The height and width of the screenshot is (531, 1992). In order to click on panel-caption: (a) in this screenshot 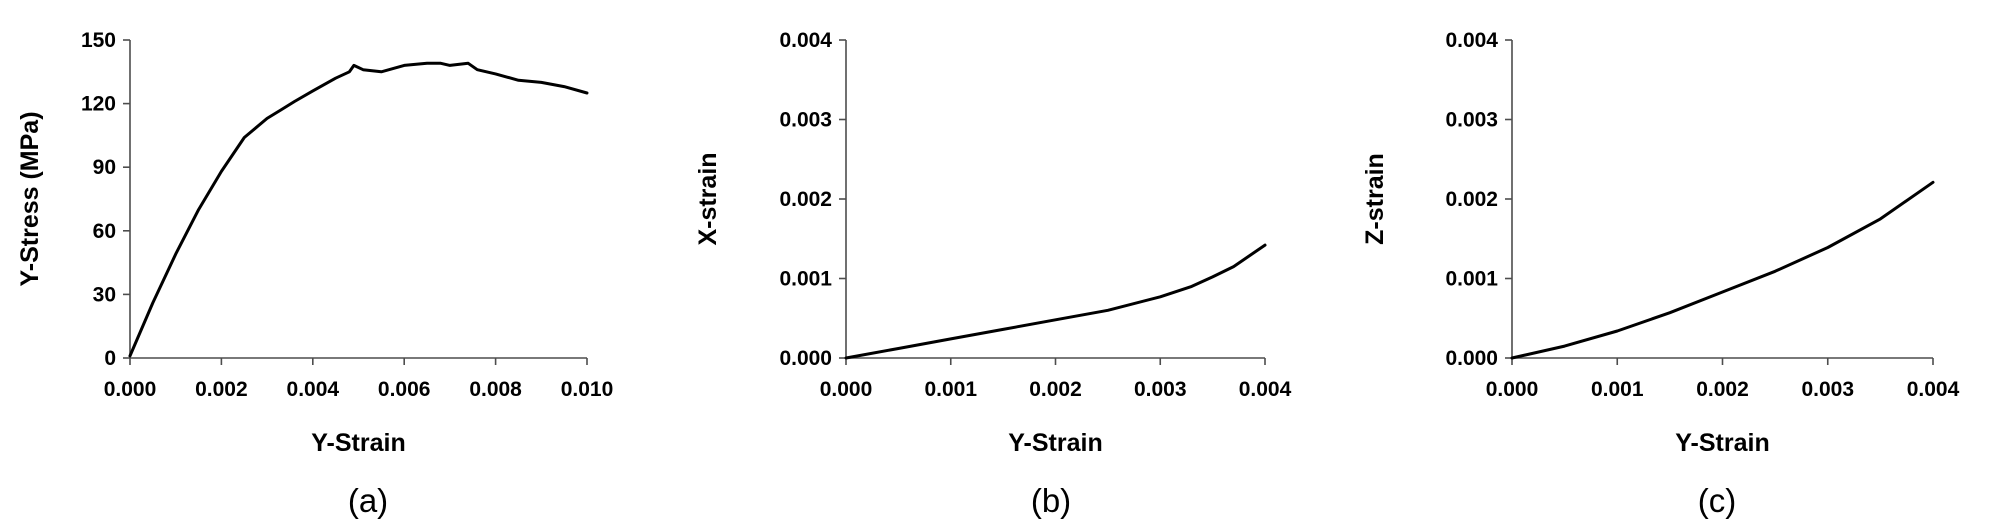, I will do `click(368, 500)`.